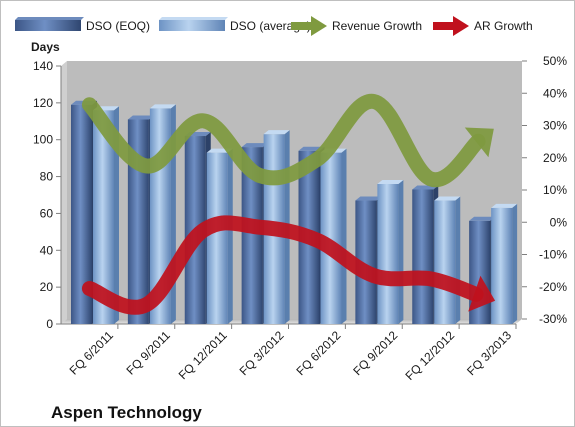 The width and height of the screenshot is (575, 427). What do you see at coordinates (49, 324) in the screenshot?
I see `y-tick-label: 0` at bounding box center [49, 324].